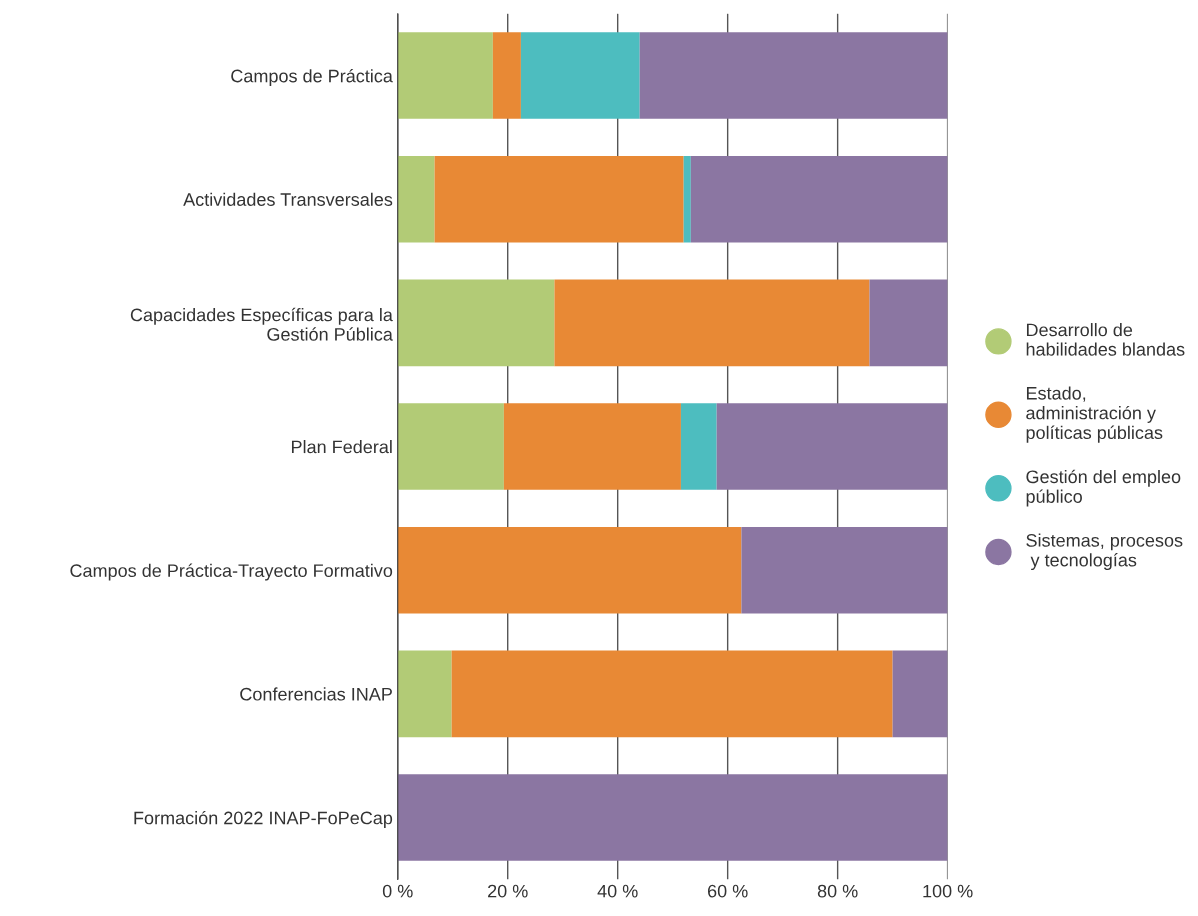  What do you see at coordinates (837, 891) in the screenshot?
I see `x-tick-label: 80 %` at bounding box center [837, 891].